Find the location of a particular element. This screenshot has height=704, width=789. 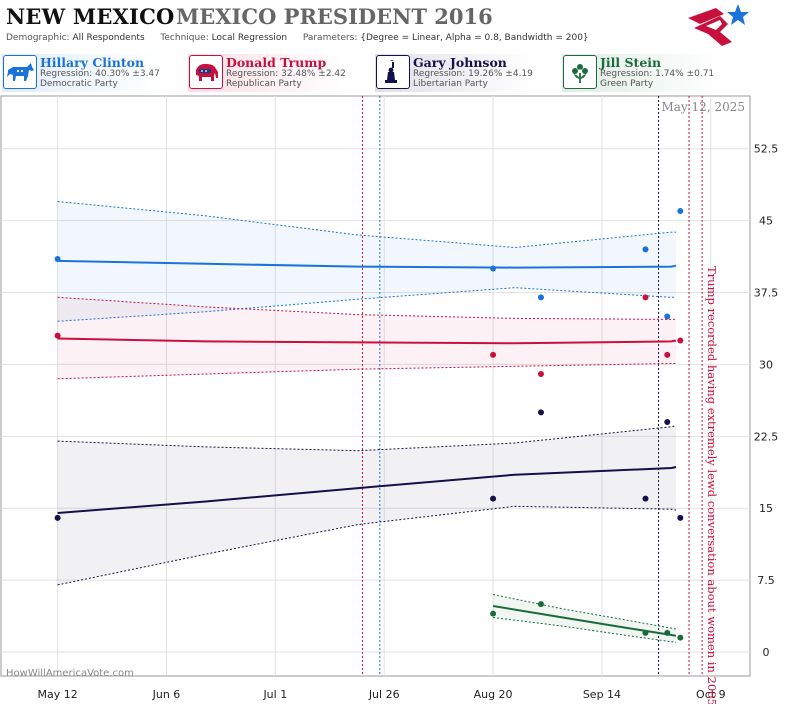

flower-icon is located at coordinates (580, 73).